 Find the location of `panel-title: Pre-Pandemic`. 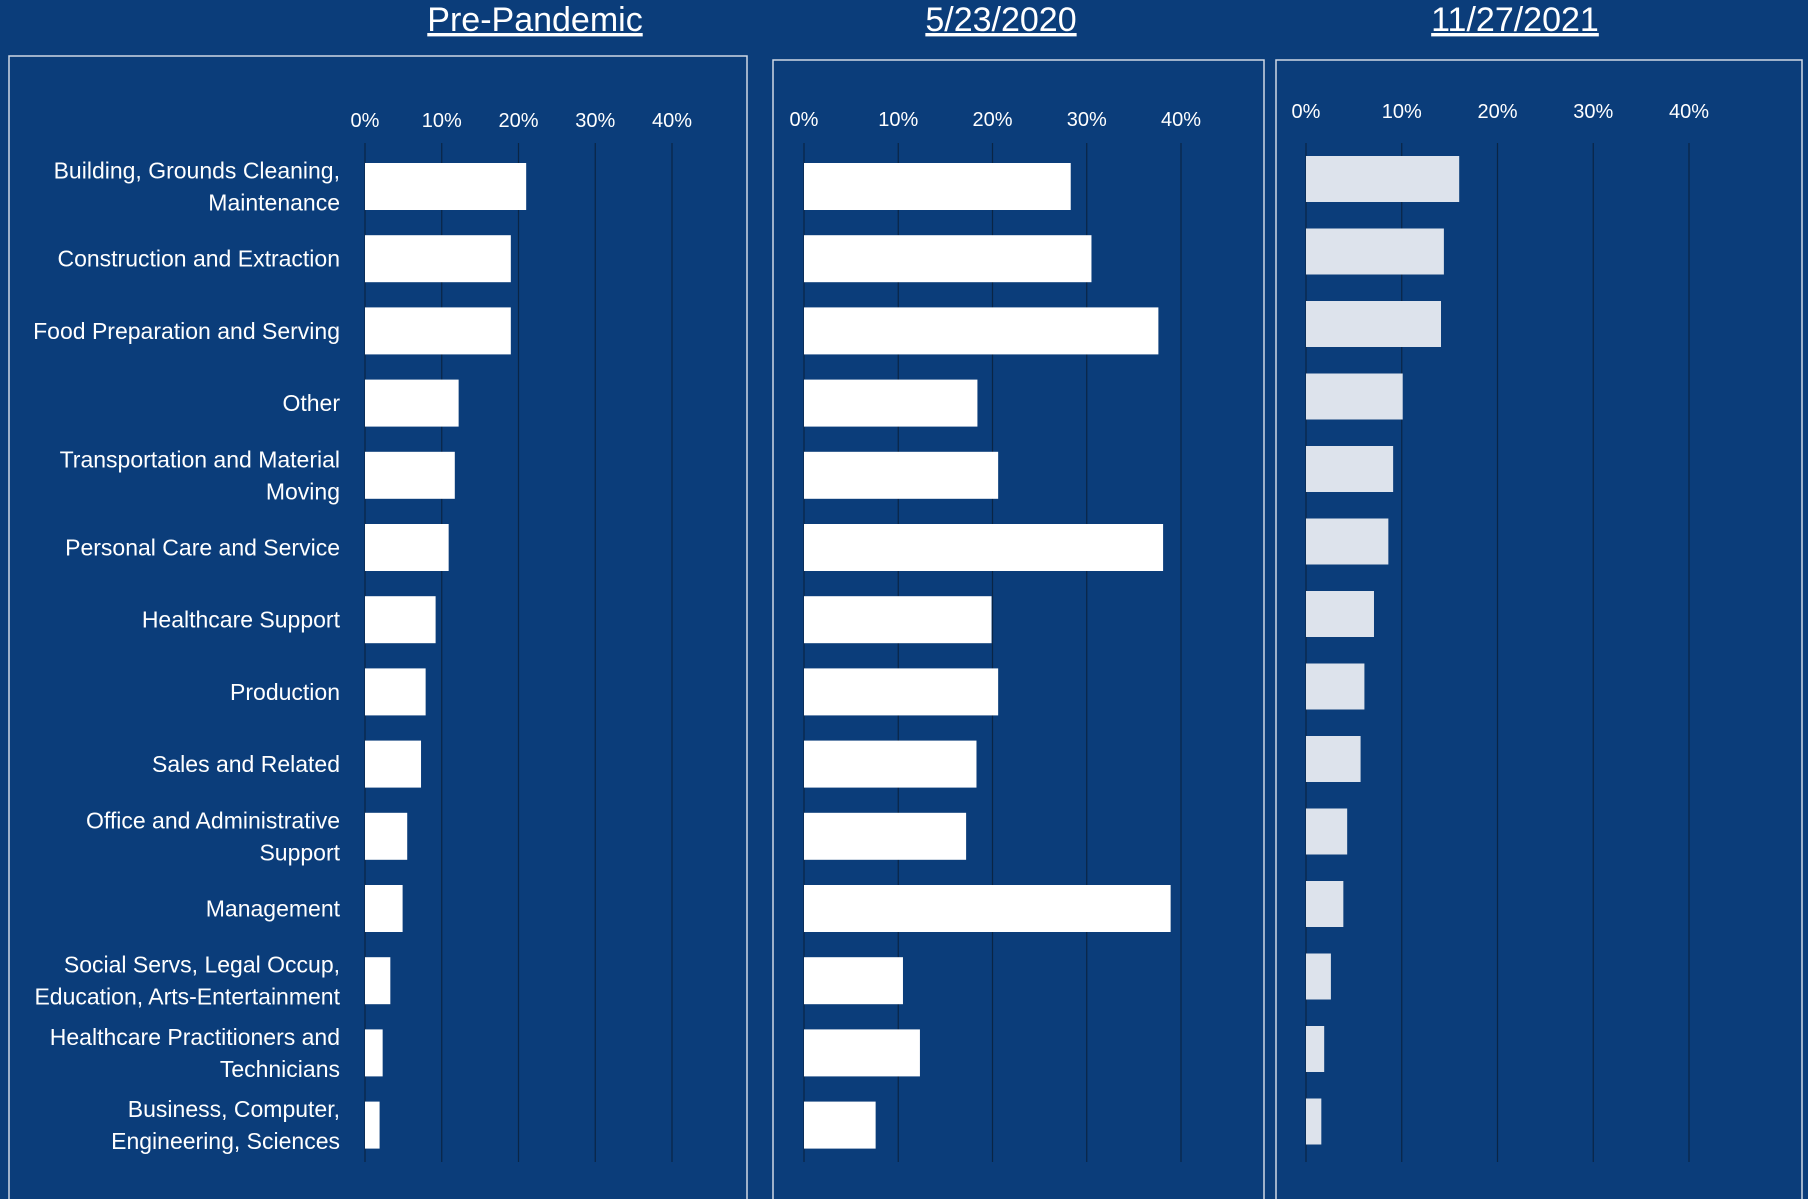

panel-title: Pre-Pandemic is located at coordinates (534, 20).